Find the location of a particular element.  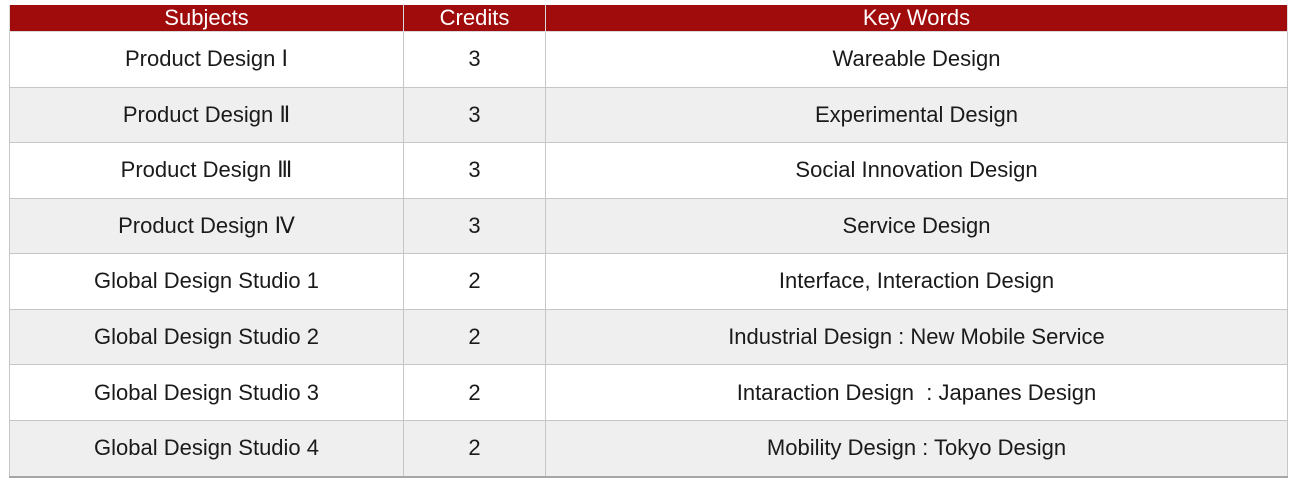

table-header: Subjects Credits Key Words is located at coordinates (648, 18).